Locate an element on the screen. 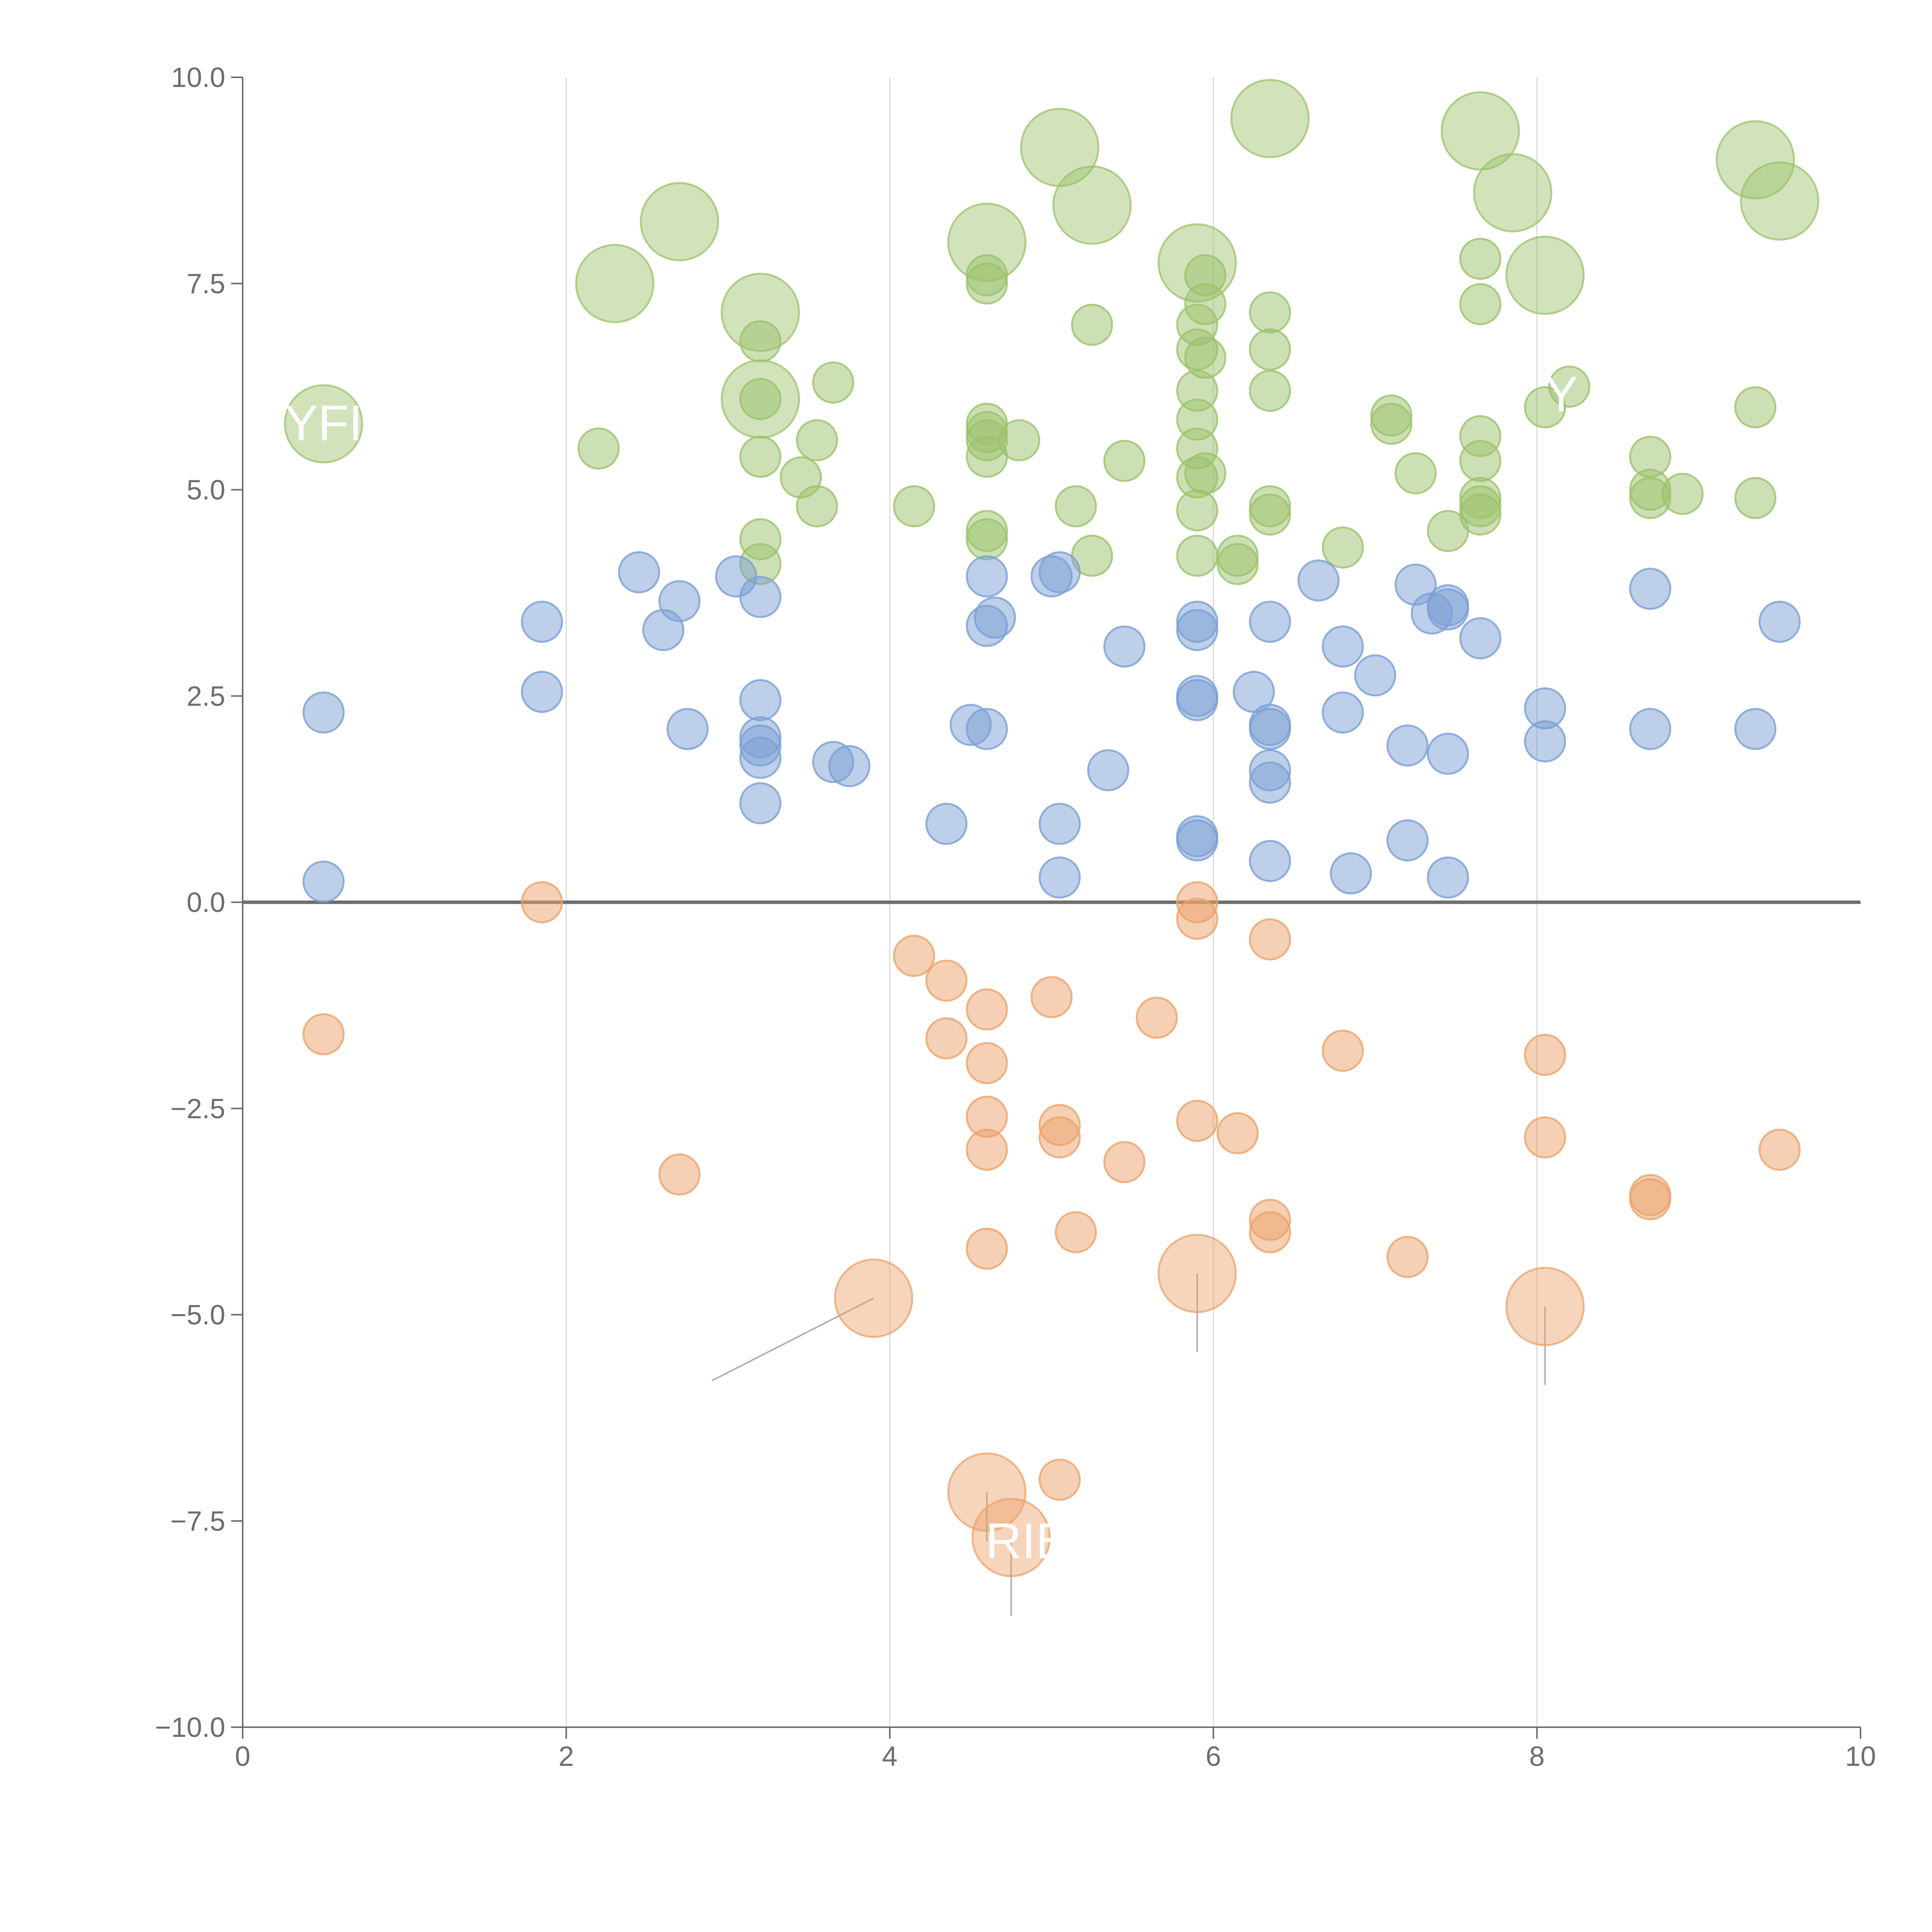 The image size is (1932, 1932). annotation-leader-lines is located at coordinates (1128, 1445).